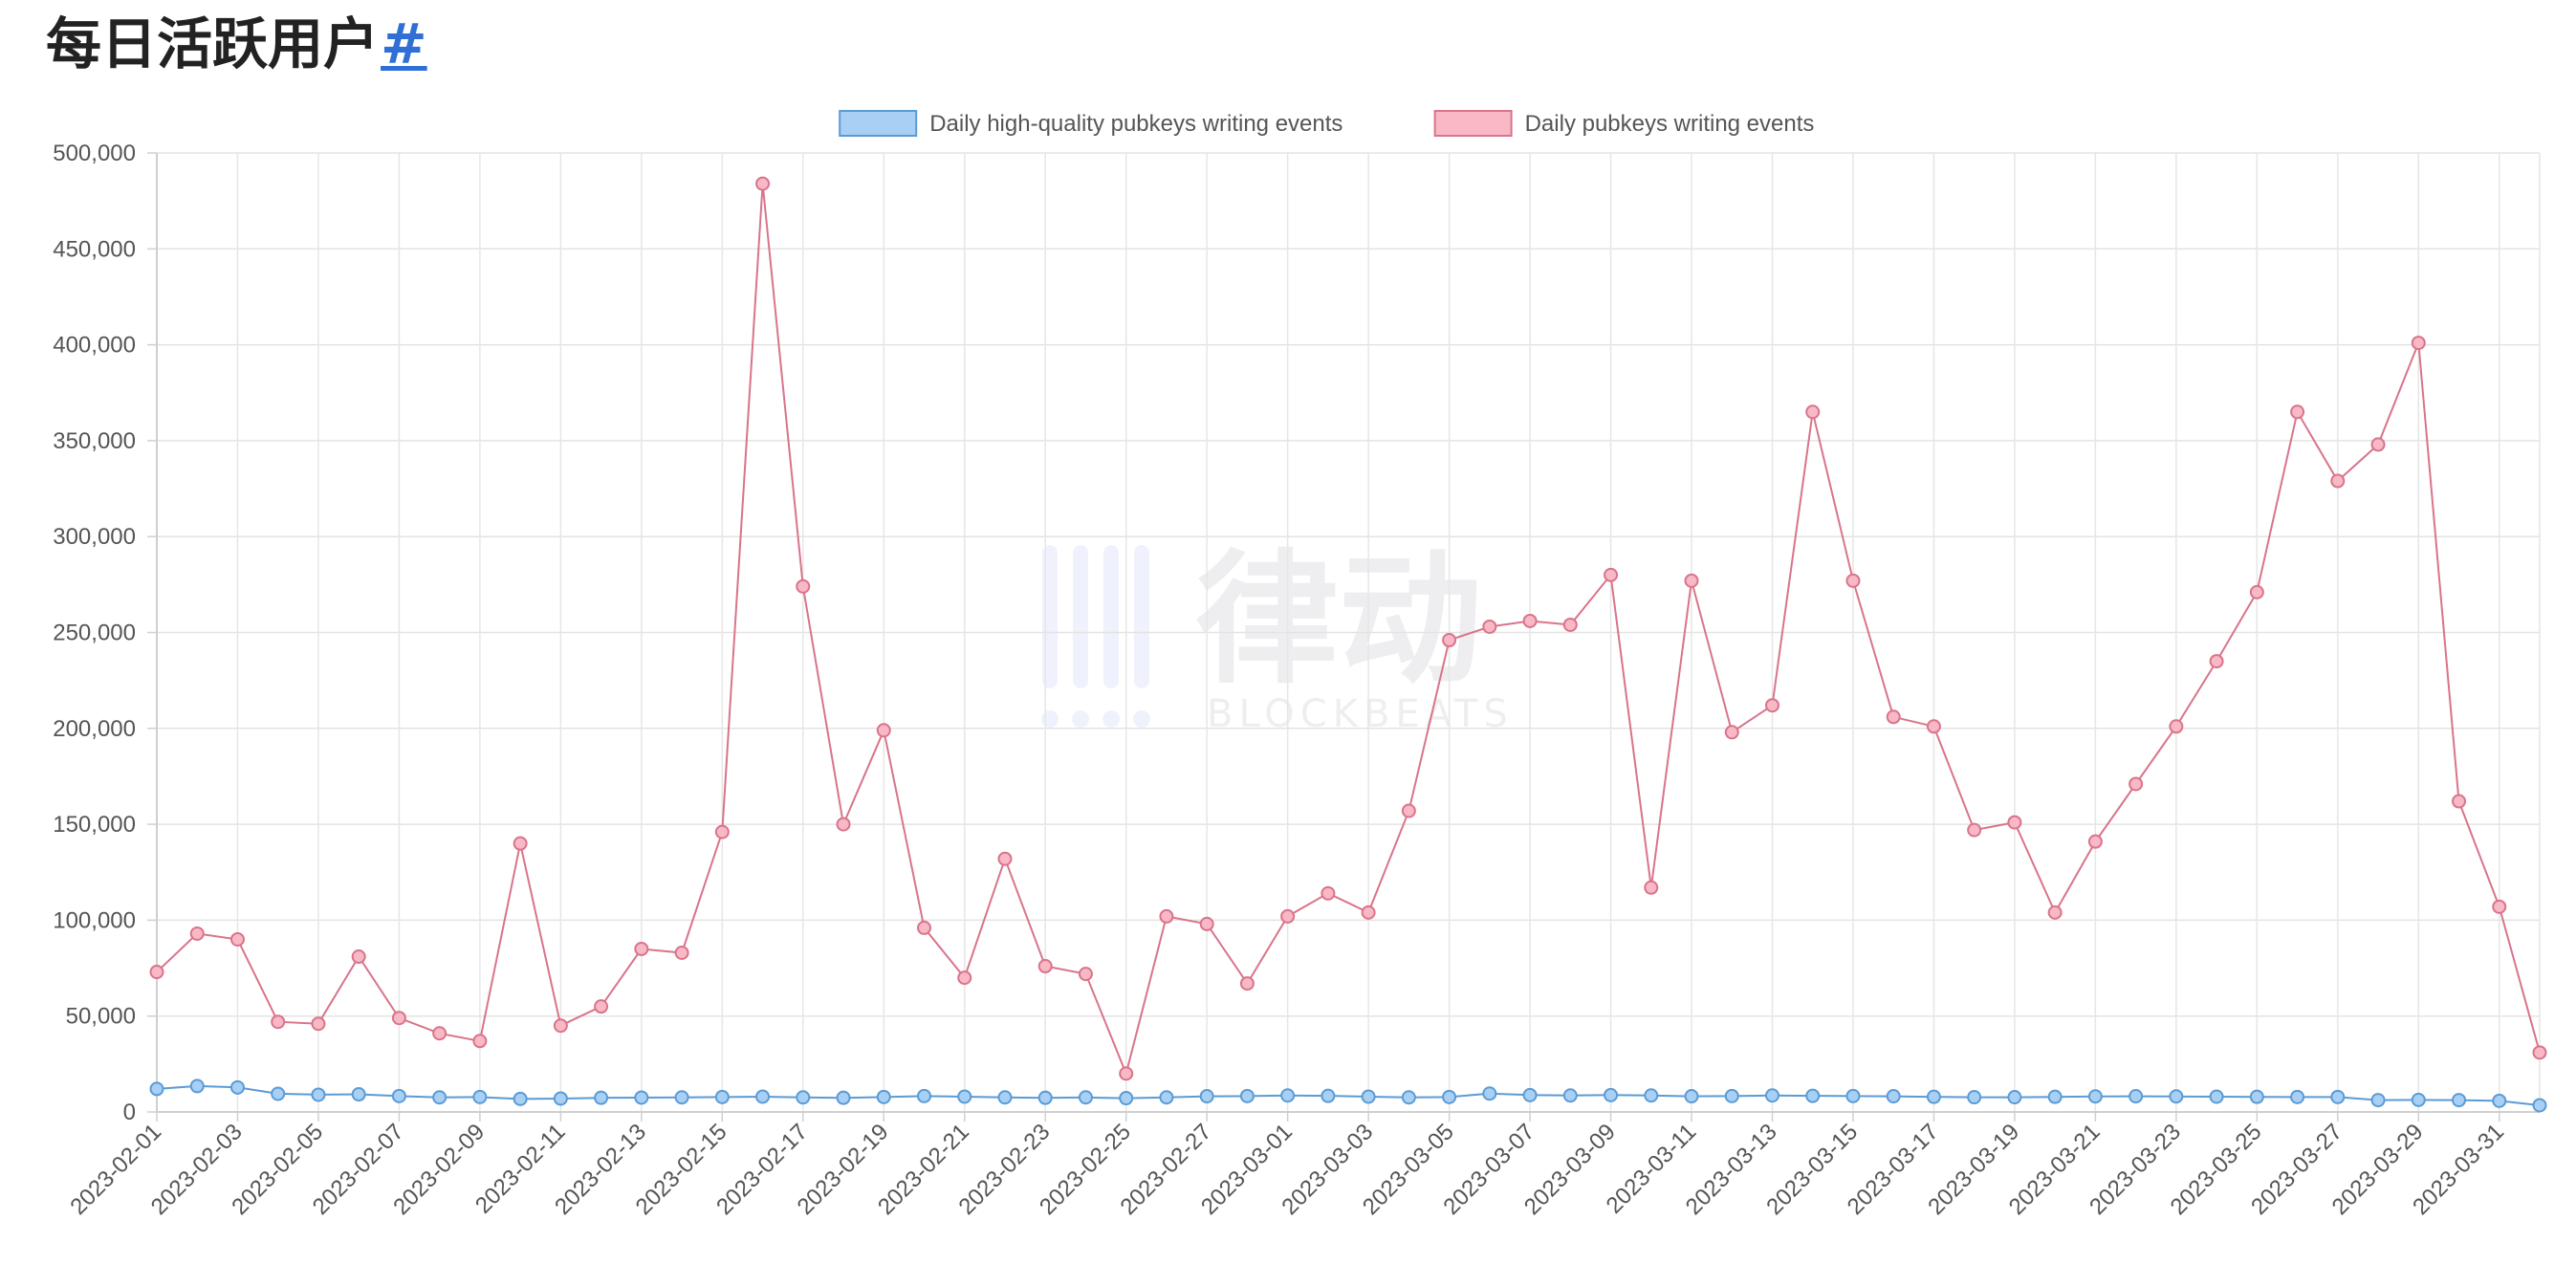 The width and height of the screenshot is (2576, 1264). What do you see at coordinates (94, 633) in the screenshot?
I see `y-tick-label: 250,000` at bounding box center [94, 633].